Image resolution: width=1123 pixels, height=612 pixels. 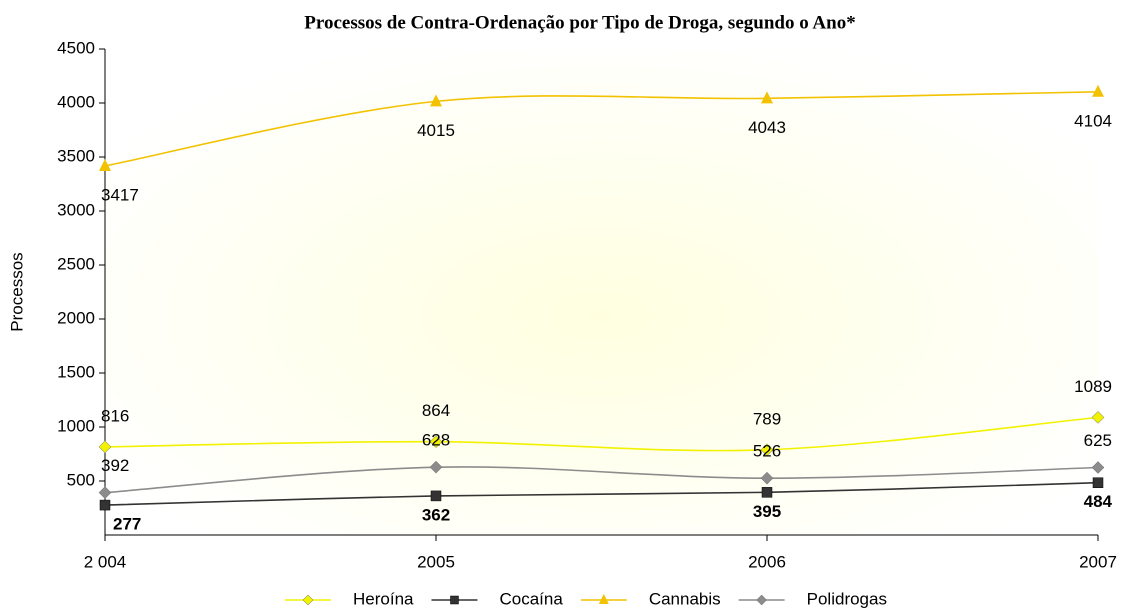 What do you see at coordinates (383, 598) in the screenshot?
I see `legend-label: Heroína` at bounding box center [383, 598].